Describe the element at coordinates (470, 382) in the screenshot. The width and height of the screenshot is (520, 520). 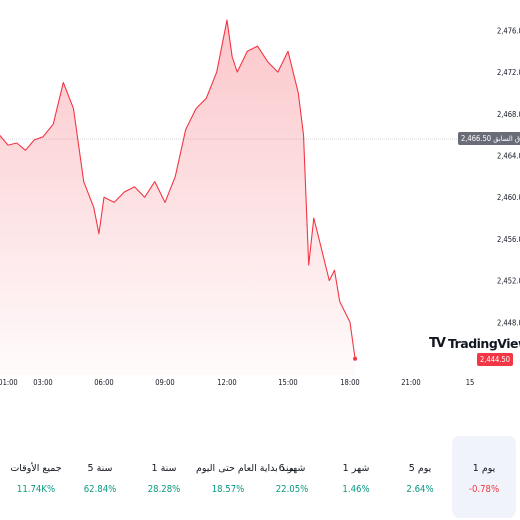
I see `x-tick-label: 15` at that location.